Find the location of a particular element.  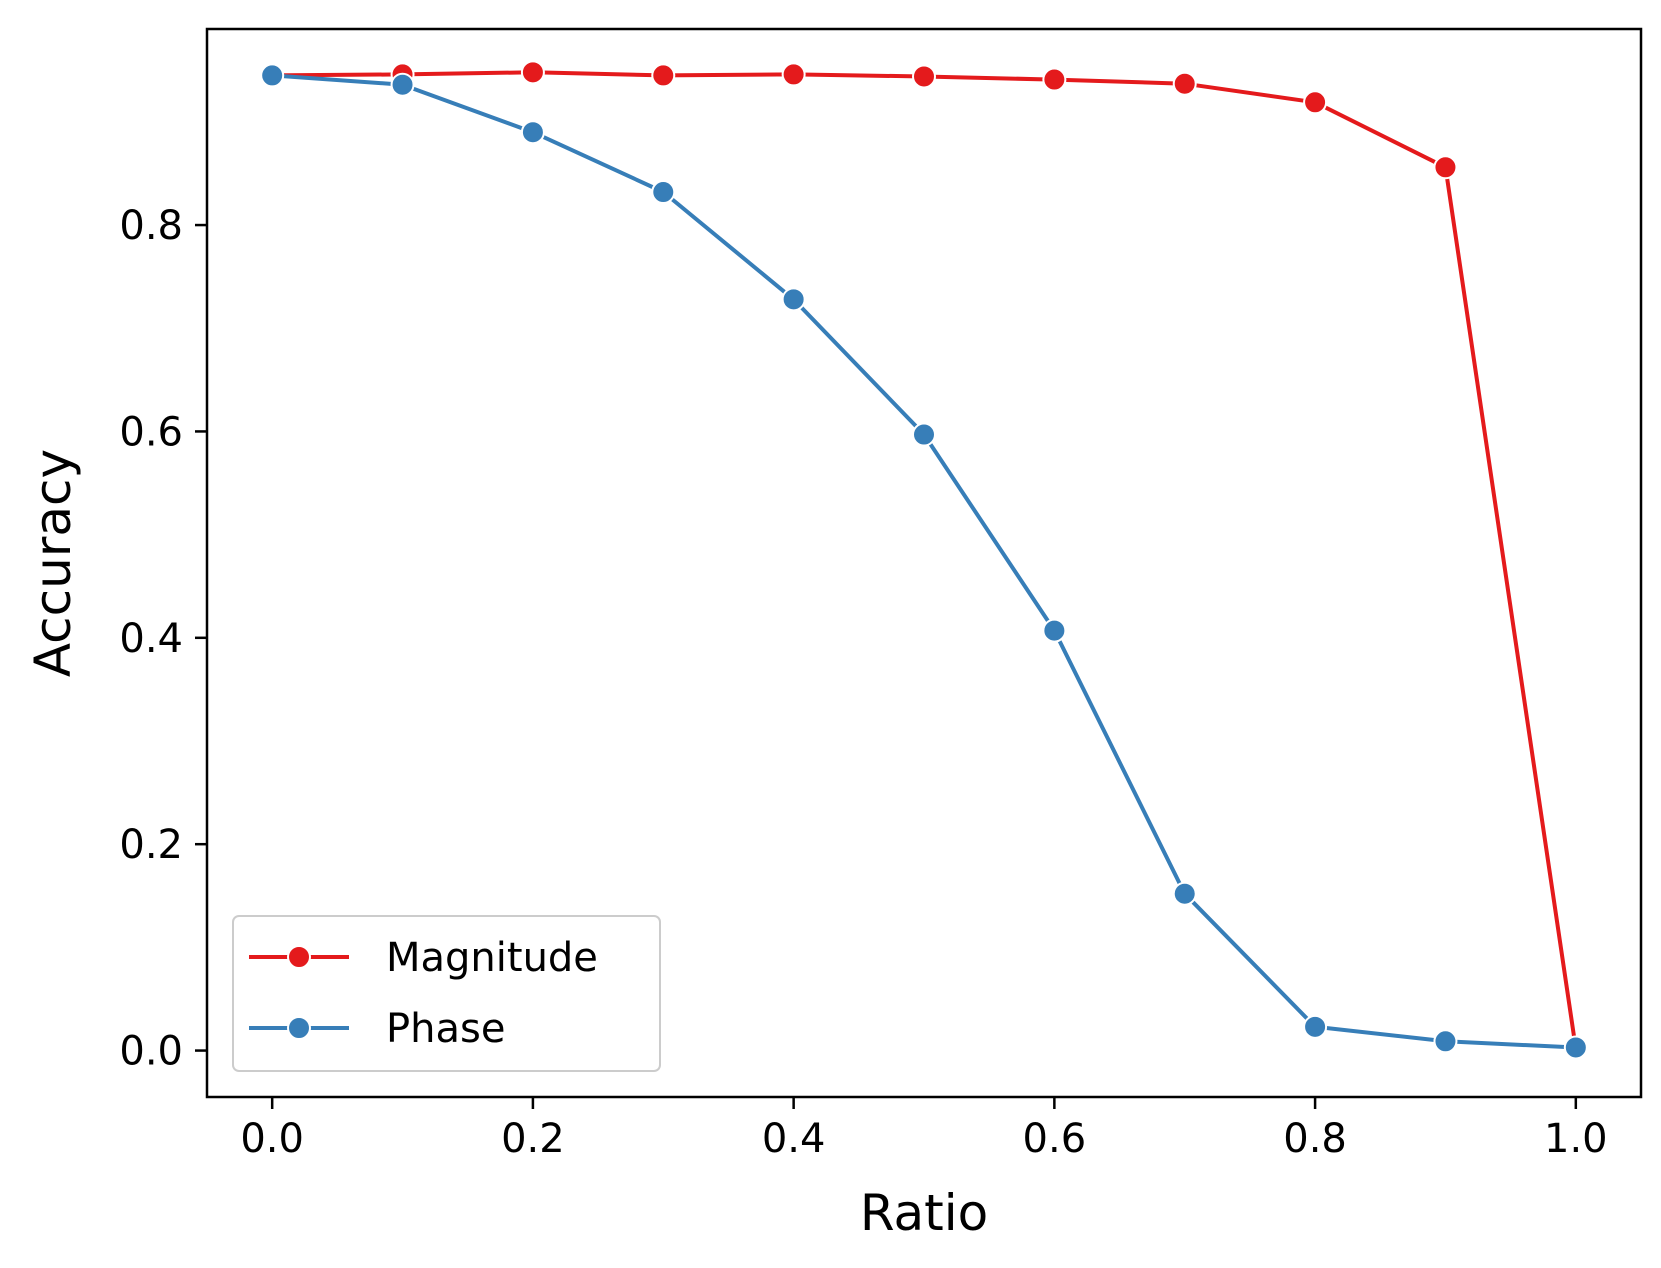

legend-phase-marker is located at coordinates (299, 1028).